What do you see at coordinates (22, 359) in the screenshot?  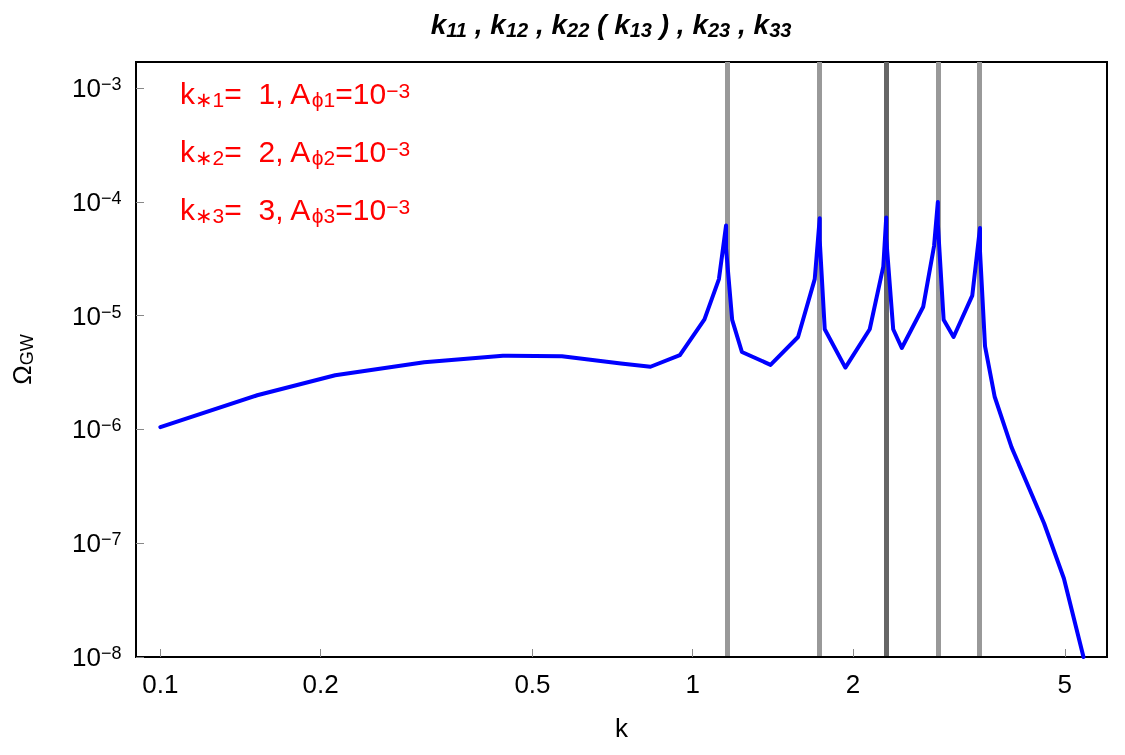 I see `y-axis-title: ΩGW` at bounding box center [22, 359].